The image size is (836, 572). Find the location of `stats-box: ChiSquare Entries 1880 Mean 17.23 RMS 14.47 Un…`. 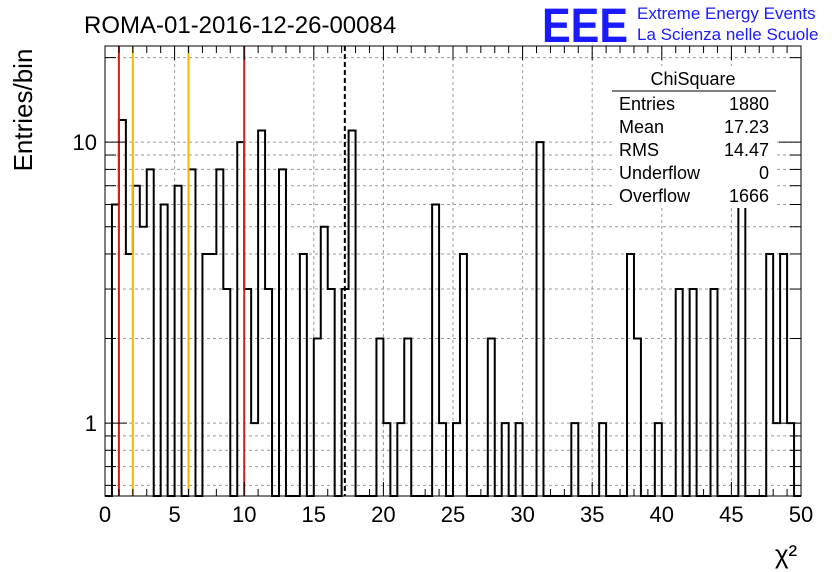

stats-box: ChiSquare Entries 1880 Mean 17.23 RMS 14.47 Un… is located at coordinates (694, 137).